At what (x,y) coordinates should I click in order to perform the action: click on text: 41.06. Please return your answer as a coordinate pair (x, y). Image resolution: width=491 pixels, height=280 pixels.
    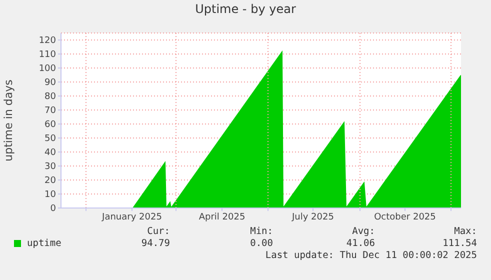
    Looking at the image, I should click on (360, 243).